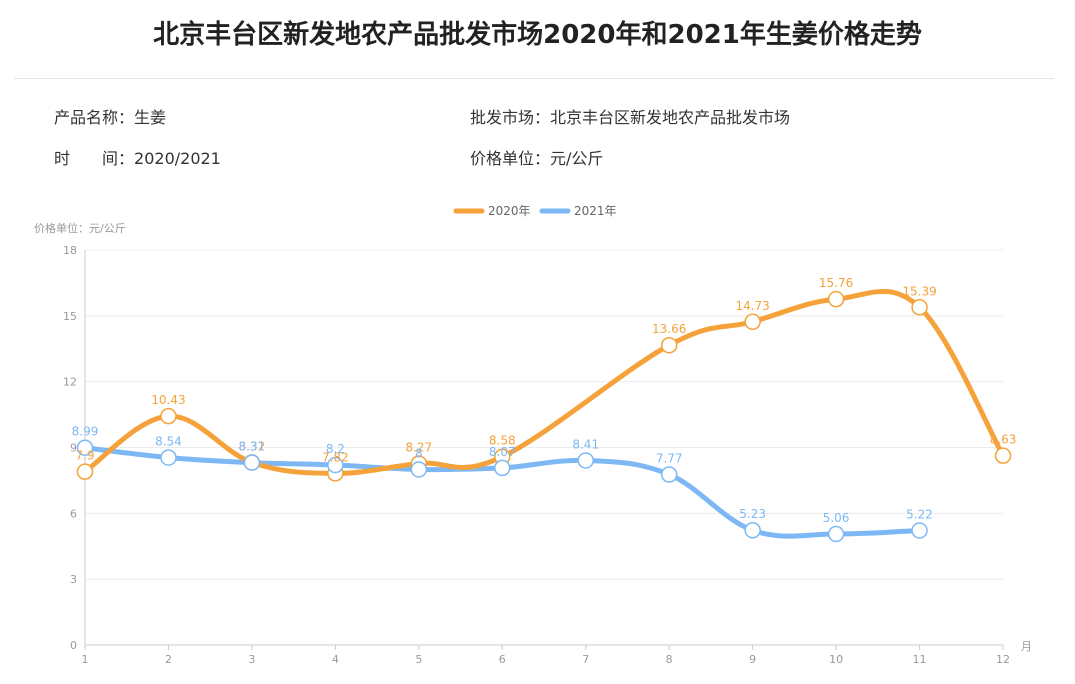 The image size is (1075, 684). Describe the element at coordinates (534, 78) in the screenshot. I see `title-divider` at that location.